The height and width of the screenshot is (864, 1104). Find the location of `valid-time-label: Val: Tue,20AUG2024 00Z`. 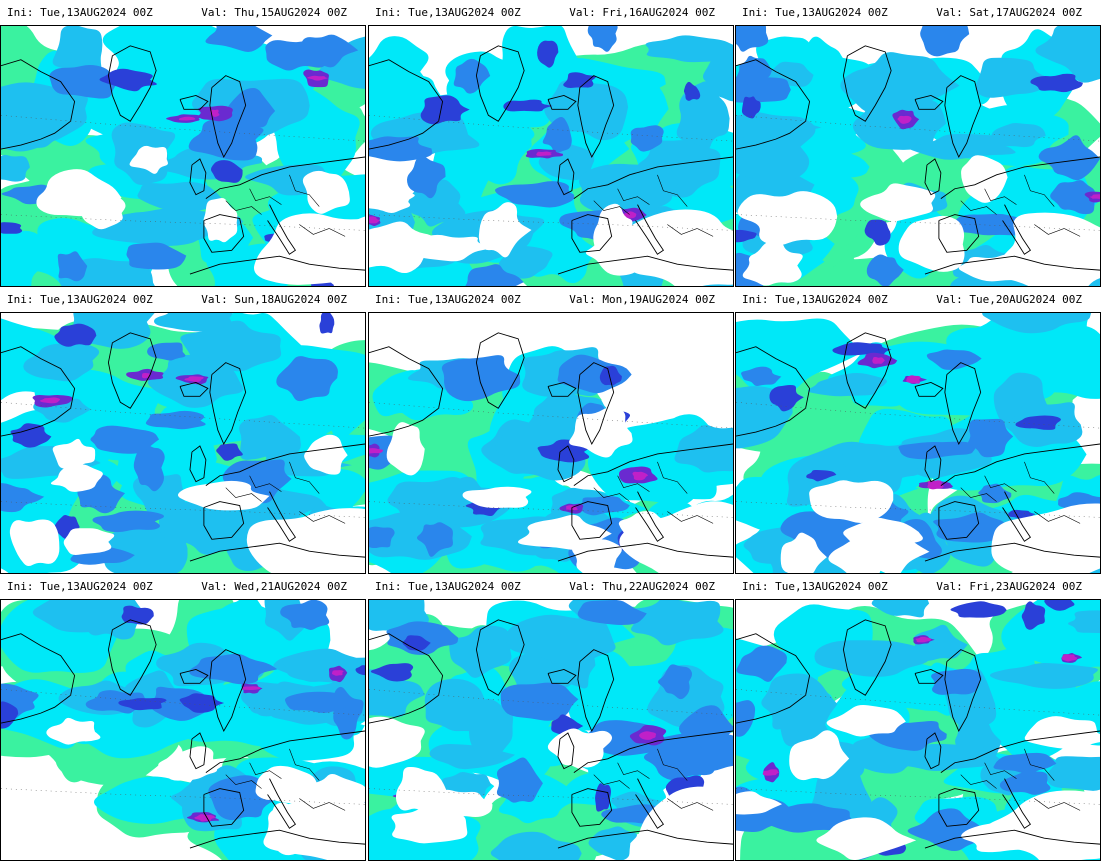

valid-time-label: Val: Tue,20AUG2024 00Z is located at coordinates (1009, 299).